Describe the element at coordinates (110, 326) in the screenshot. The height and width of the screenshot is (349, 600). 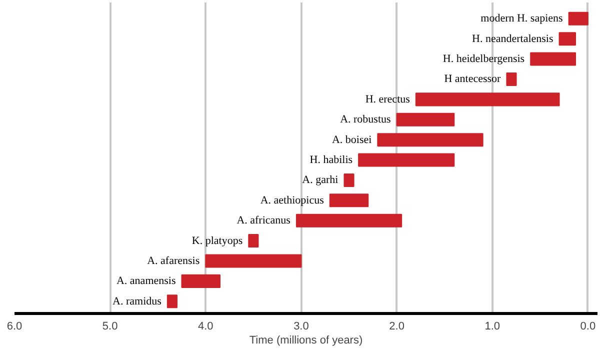
I see `x-tick-label: 5.0` at that location.